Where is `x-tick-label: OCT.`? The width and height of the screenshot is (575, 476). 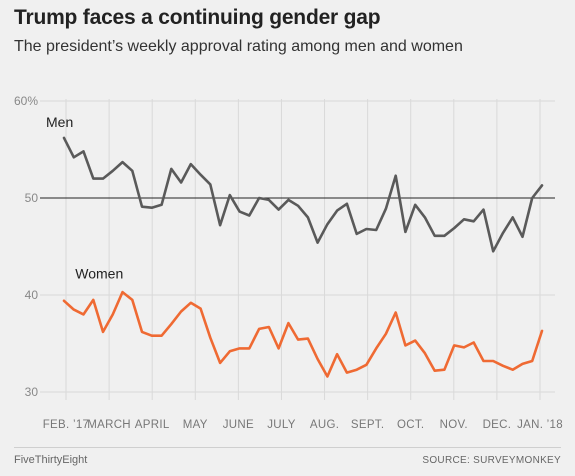
x-tick-label: OCT. is located at coordinates (410, 425).